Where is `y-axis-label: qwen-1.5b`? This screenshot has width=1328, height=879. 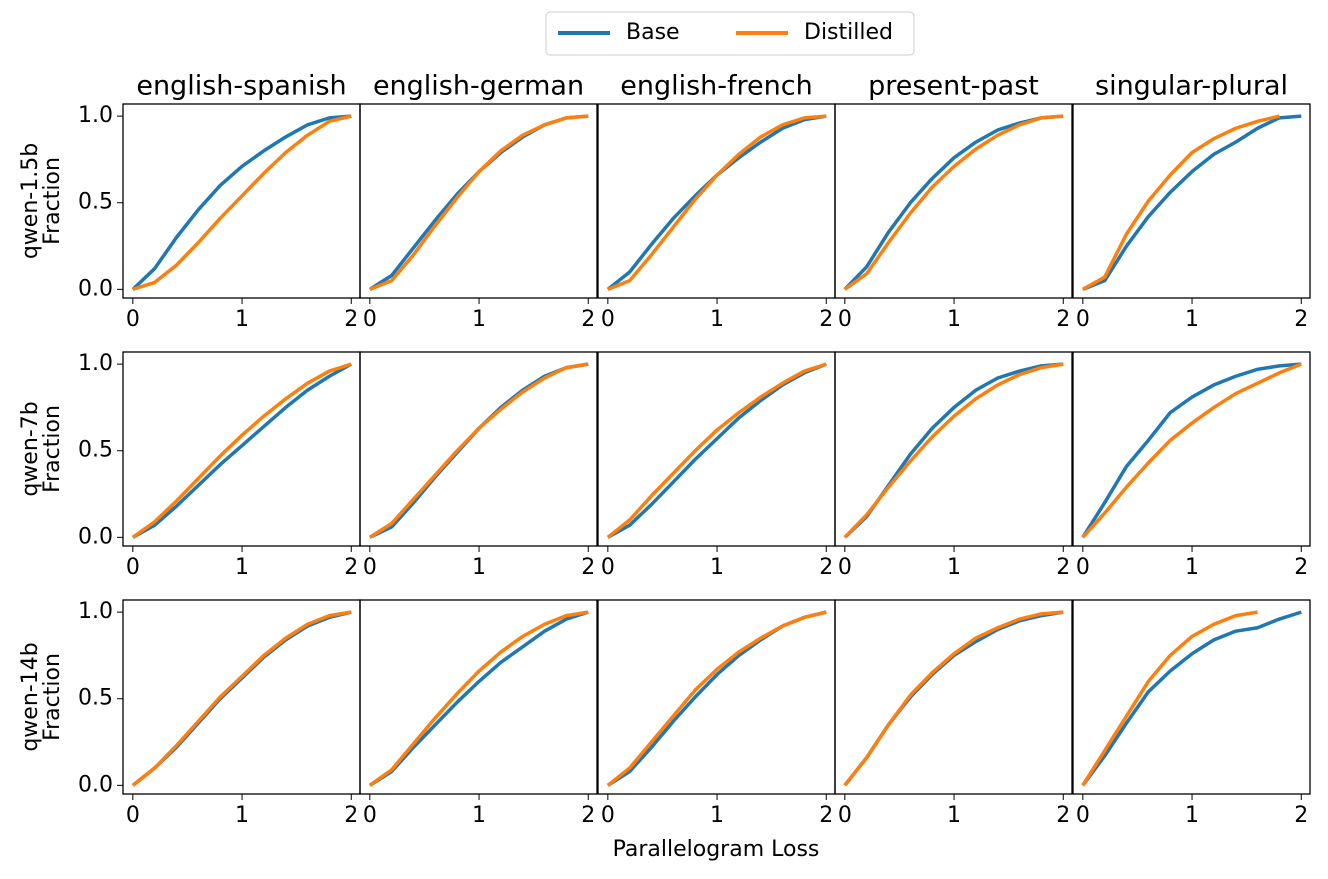
y-axis-label: qwen-1.5b is located at coordinates (30, 201).